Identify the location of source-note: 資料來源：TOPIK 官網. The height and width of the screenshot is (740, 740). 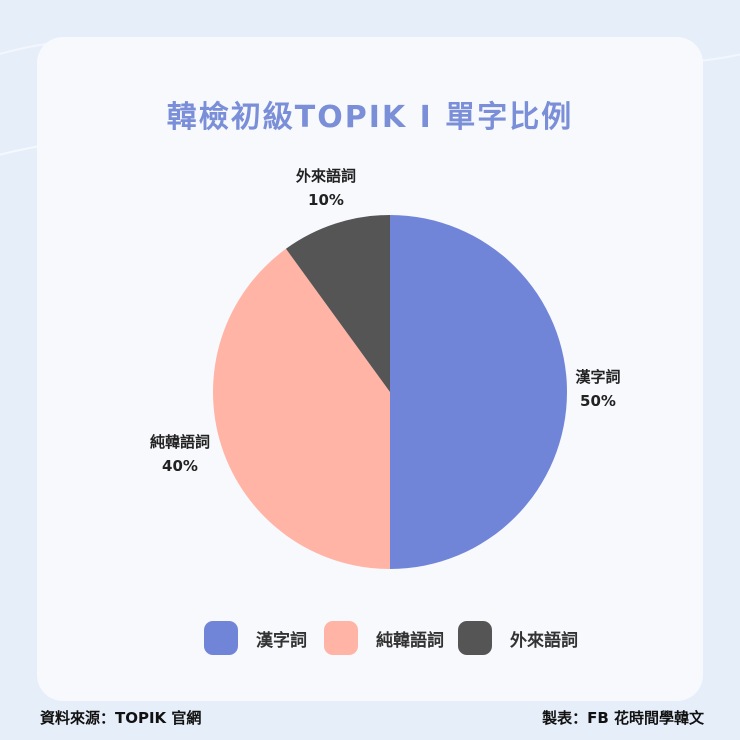
(121, 718).